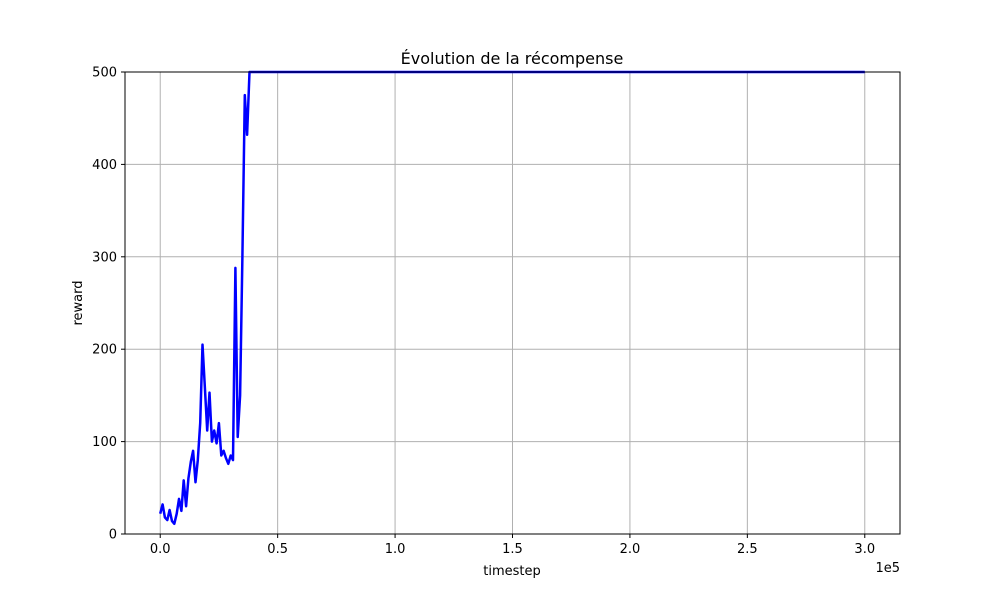 Image resolution: width=1000 pixels, height=600 pixels. What do you see at coordinates (104, 350) in the screenshot?
I see `y-tick-label: 200` at bounding box center [104, 350].